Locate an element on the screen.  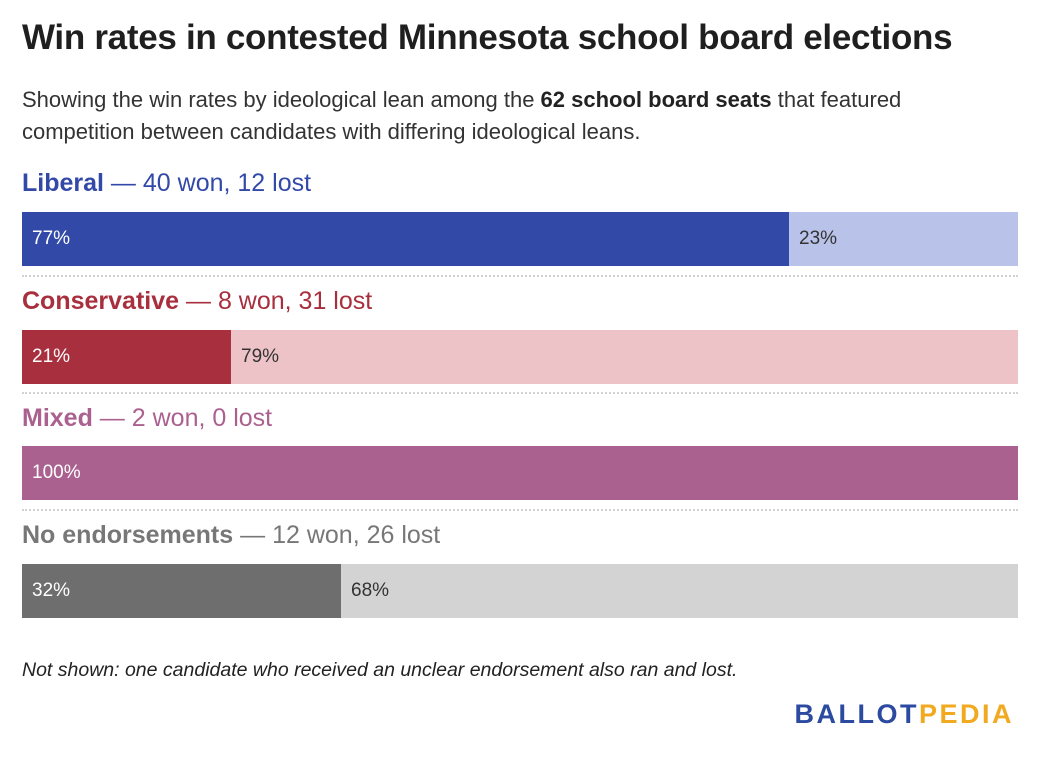
logo-part-pedia: PEDIA is located at coordinates (966, 714).